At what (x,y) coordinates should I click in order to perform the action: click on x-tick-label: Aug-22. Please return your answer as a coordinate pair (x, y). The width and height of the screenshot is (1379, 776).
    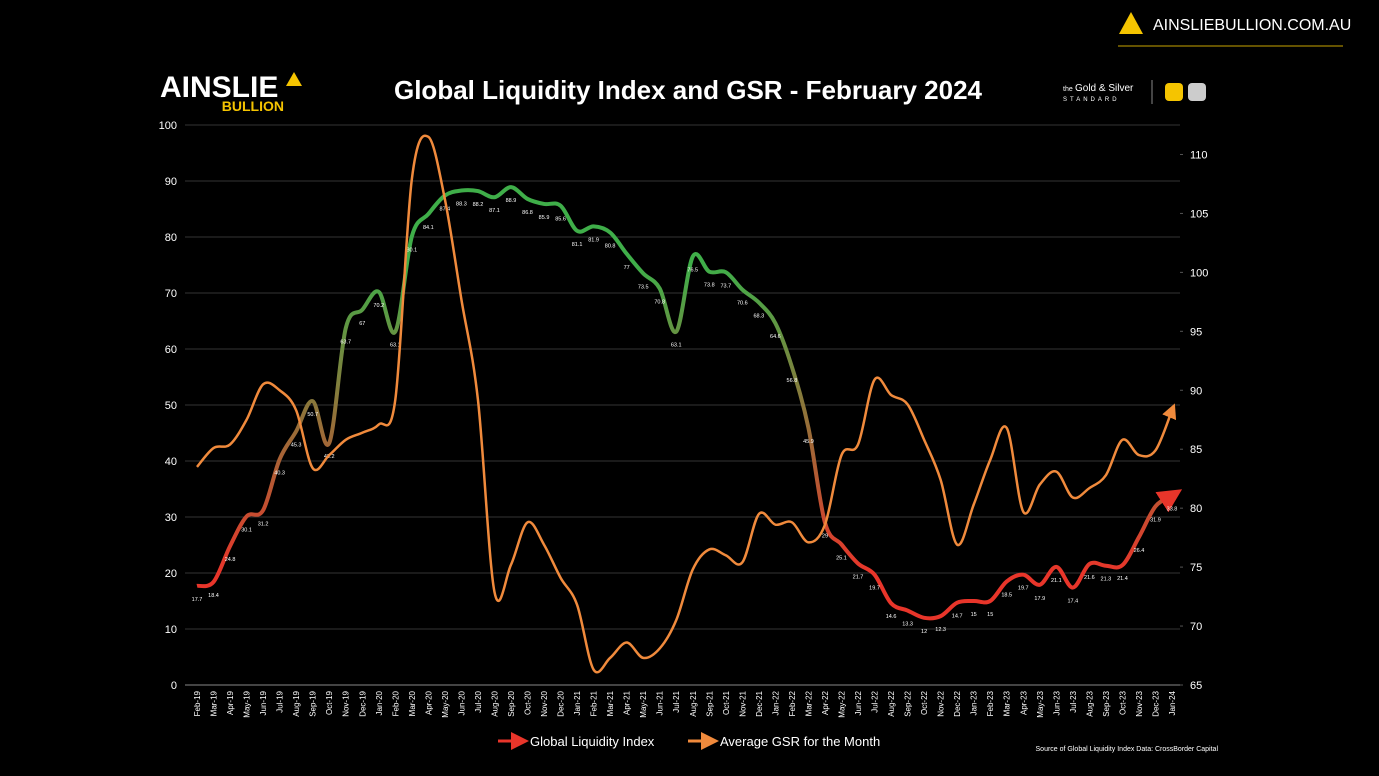
    Looking at the image, I should click on (891, 703).